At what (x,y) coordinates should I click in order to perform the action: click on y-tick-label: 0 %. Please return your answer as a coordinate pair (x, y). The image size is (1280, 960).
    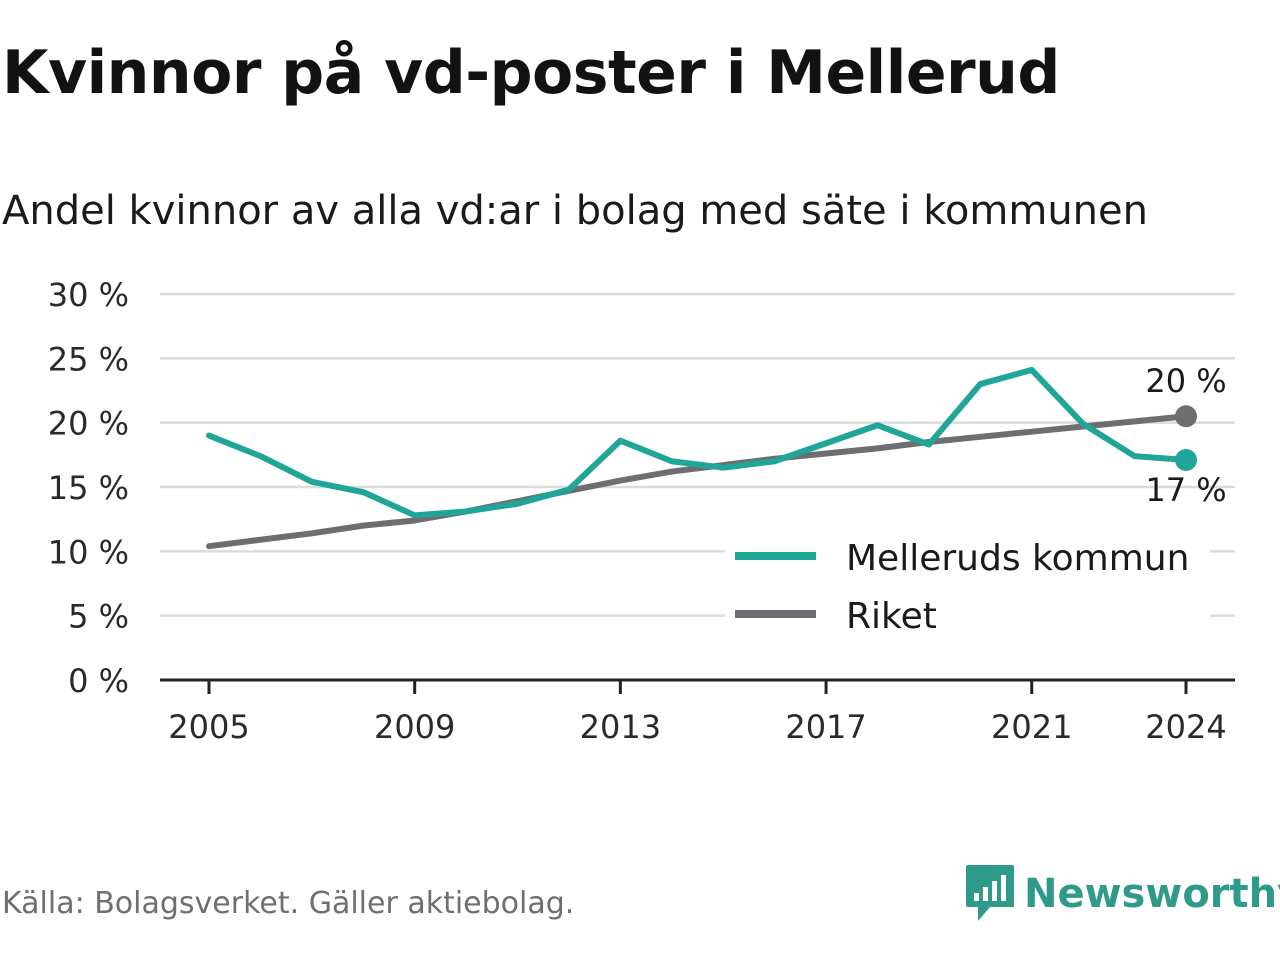
    Looking at the image, I should click on (98, 681).